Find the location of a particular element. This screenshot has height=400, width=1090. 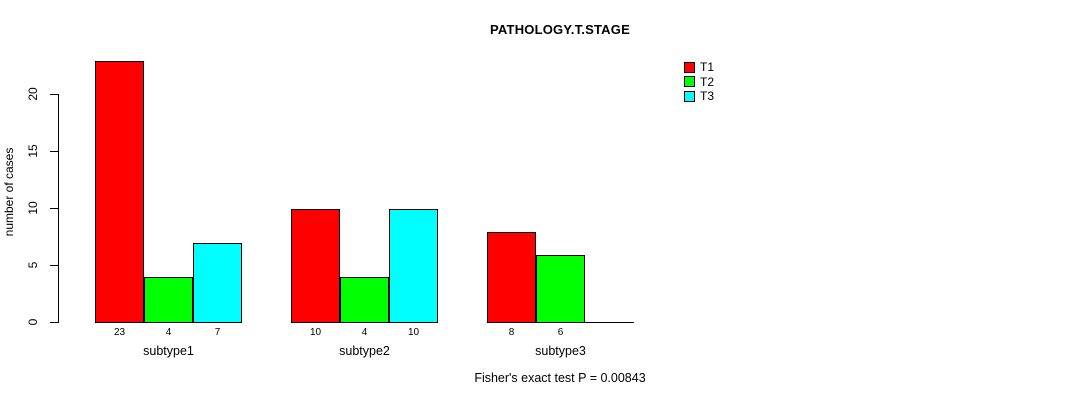

legend-swatch-T1 is located at coordinates (689, 67).